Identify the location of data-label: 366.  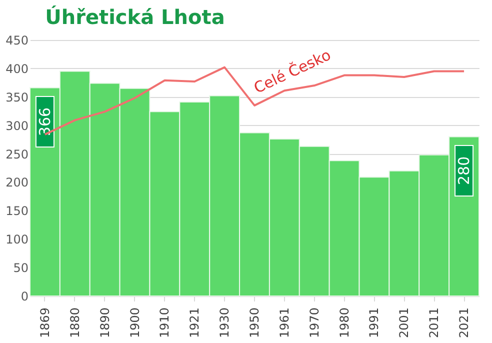
(45, 121).